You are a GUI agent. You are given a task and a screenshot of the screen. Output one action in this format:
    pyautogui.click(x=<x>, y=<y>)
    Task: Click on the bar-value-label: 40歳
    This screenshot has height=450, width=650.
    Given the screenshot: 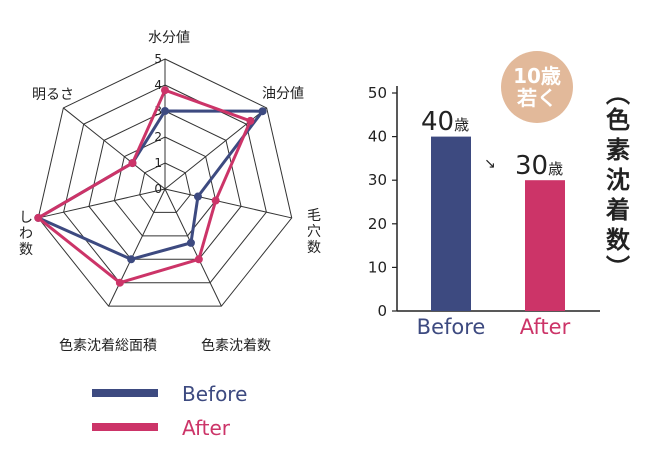 What is the action you would take?
    pyautogui.click(x=445, y=122)
    